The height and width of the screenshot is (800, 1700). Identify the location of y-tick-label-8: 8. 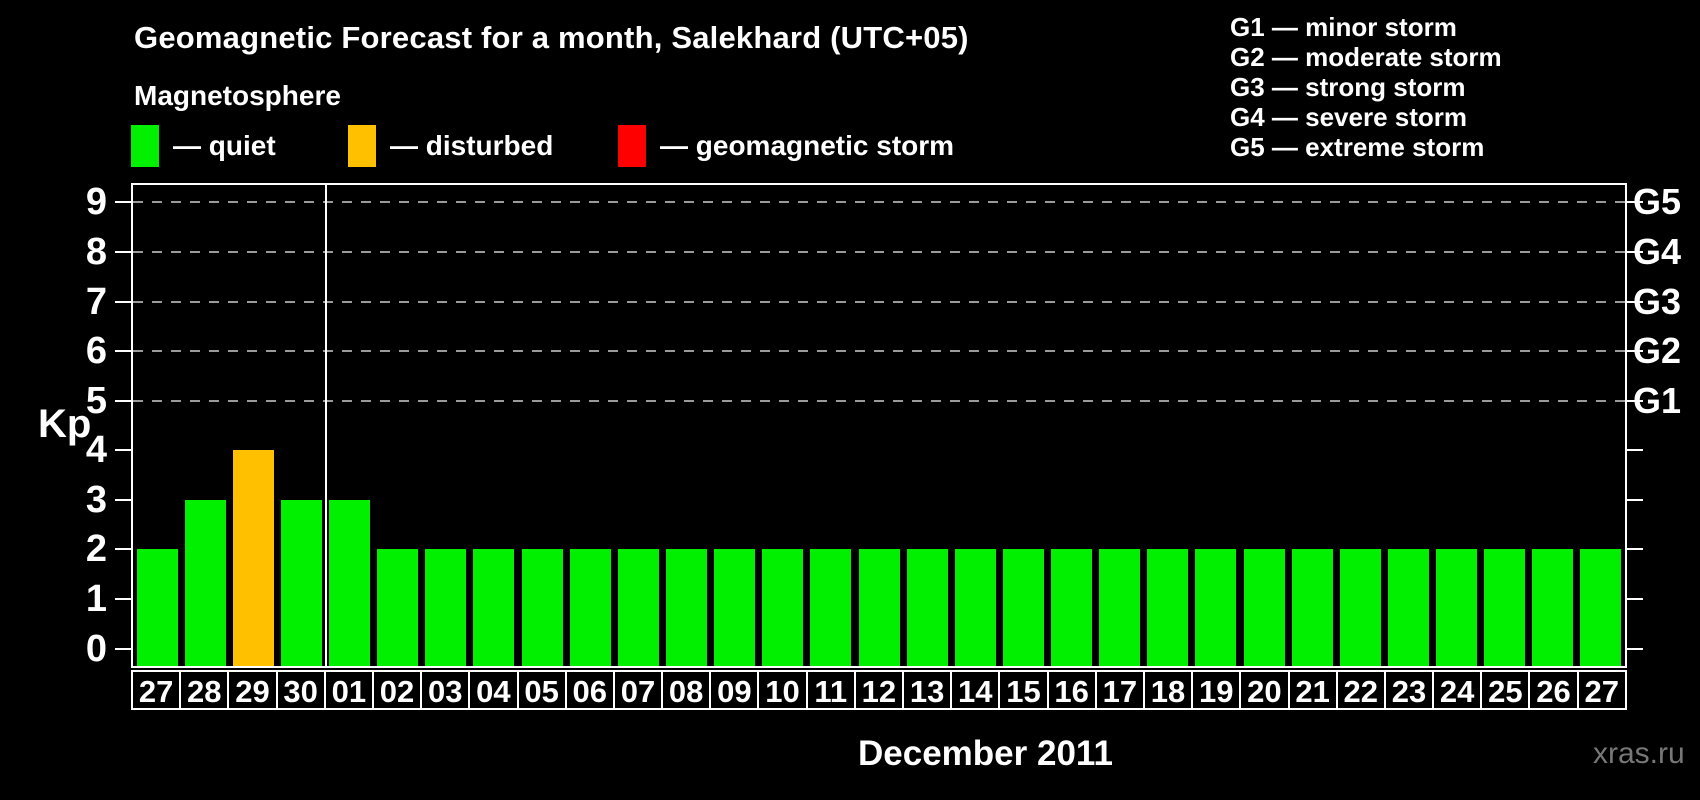
(96, 251).